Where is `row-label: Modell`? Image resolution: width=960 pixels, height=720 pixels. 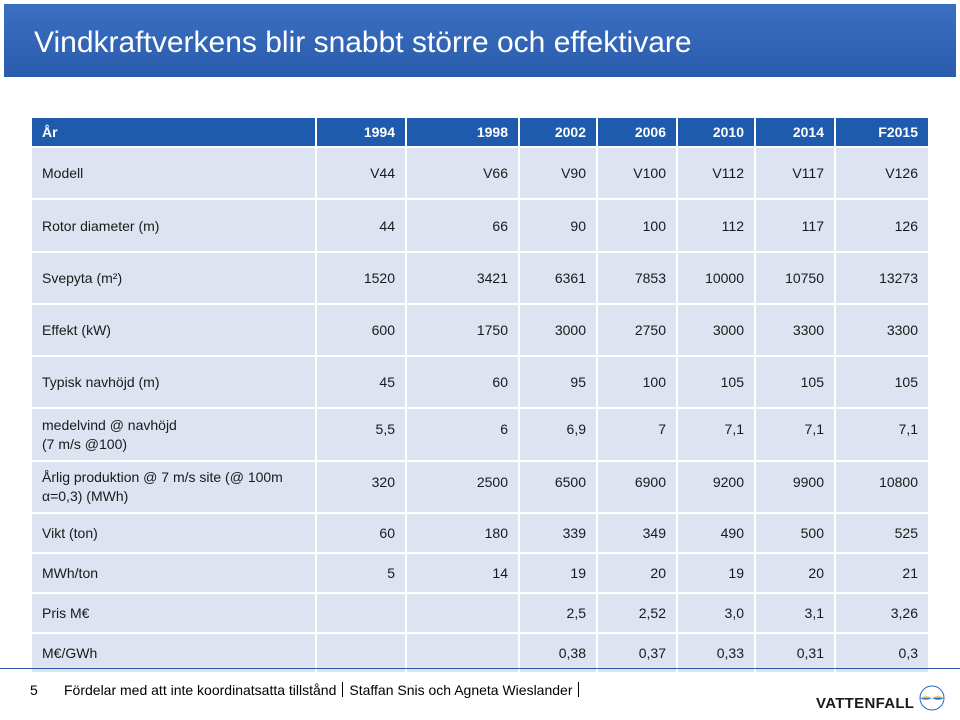 row-label: Modell is located at coordinates (174, 174).